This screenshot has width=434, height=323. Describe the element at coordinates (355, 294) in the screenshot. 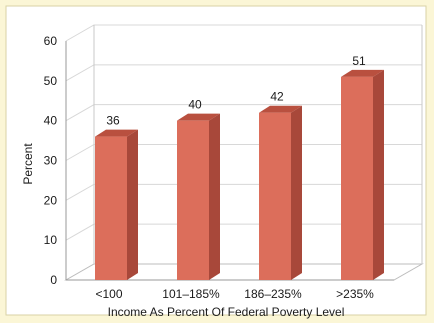

I see `x-tick-label: >235%` at that location.